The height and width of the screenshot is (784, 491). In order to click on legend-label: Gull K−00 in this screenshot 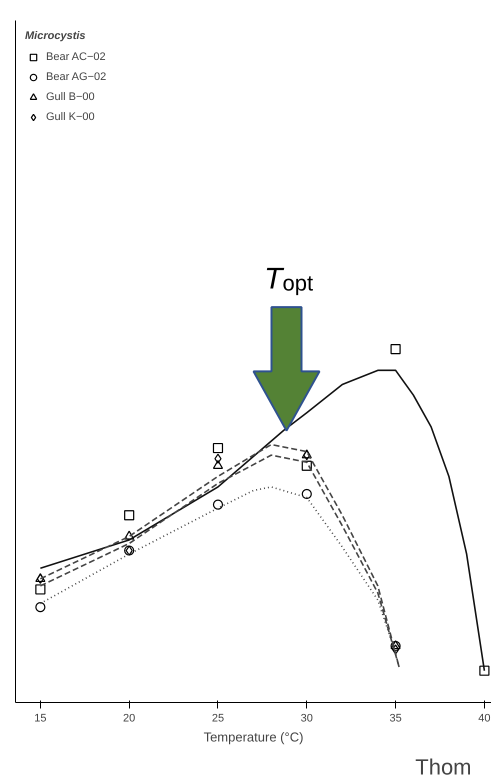, I will do `click(70, 117)`.